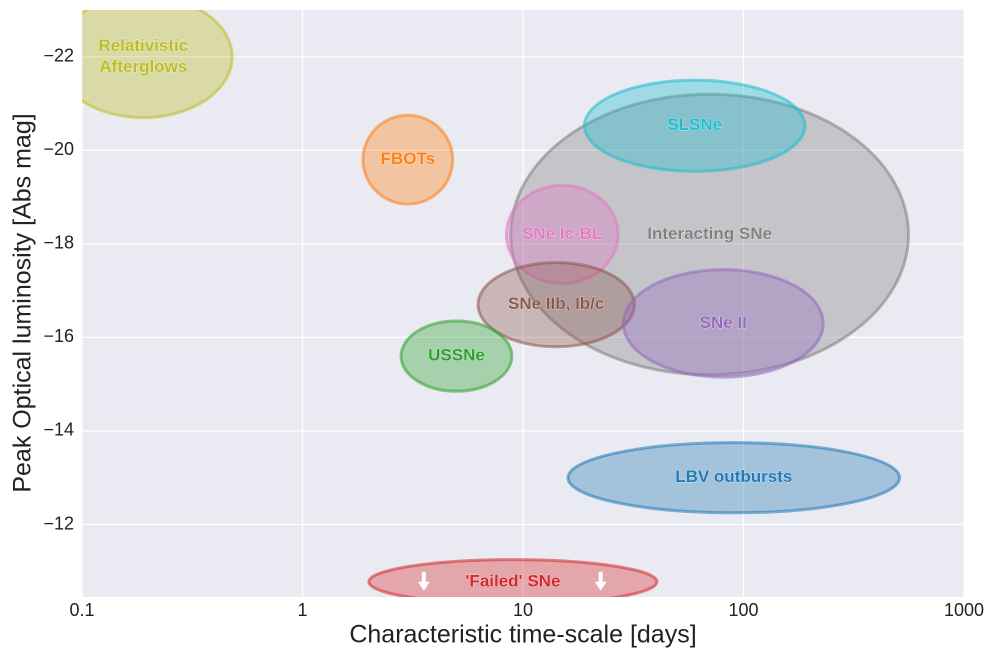  I want to click on y-tick-label: −12, so click(58, 523).